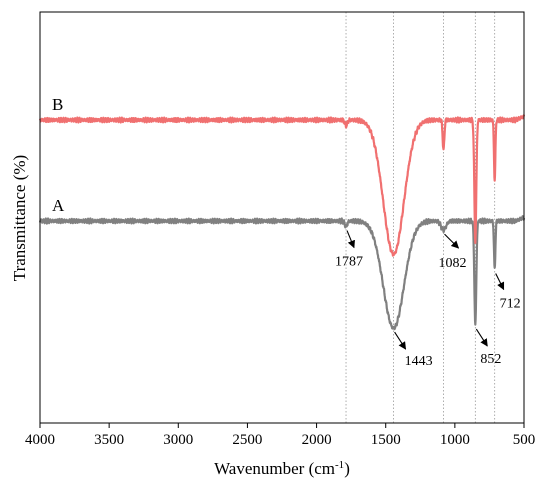 The width and height of the screenshot is (550, 493). Describe the element at coordinates (490, 359) in the screenshot. I see `annotation-label-852: 852` at that location.